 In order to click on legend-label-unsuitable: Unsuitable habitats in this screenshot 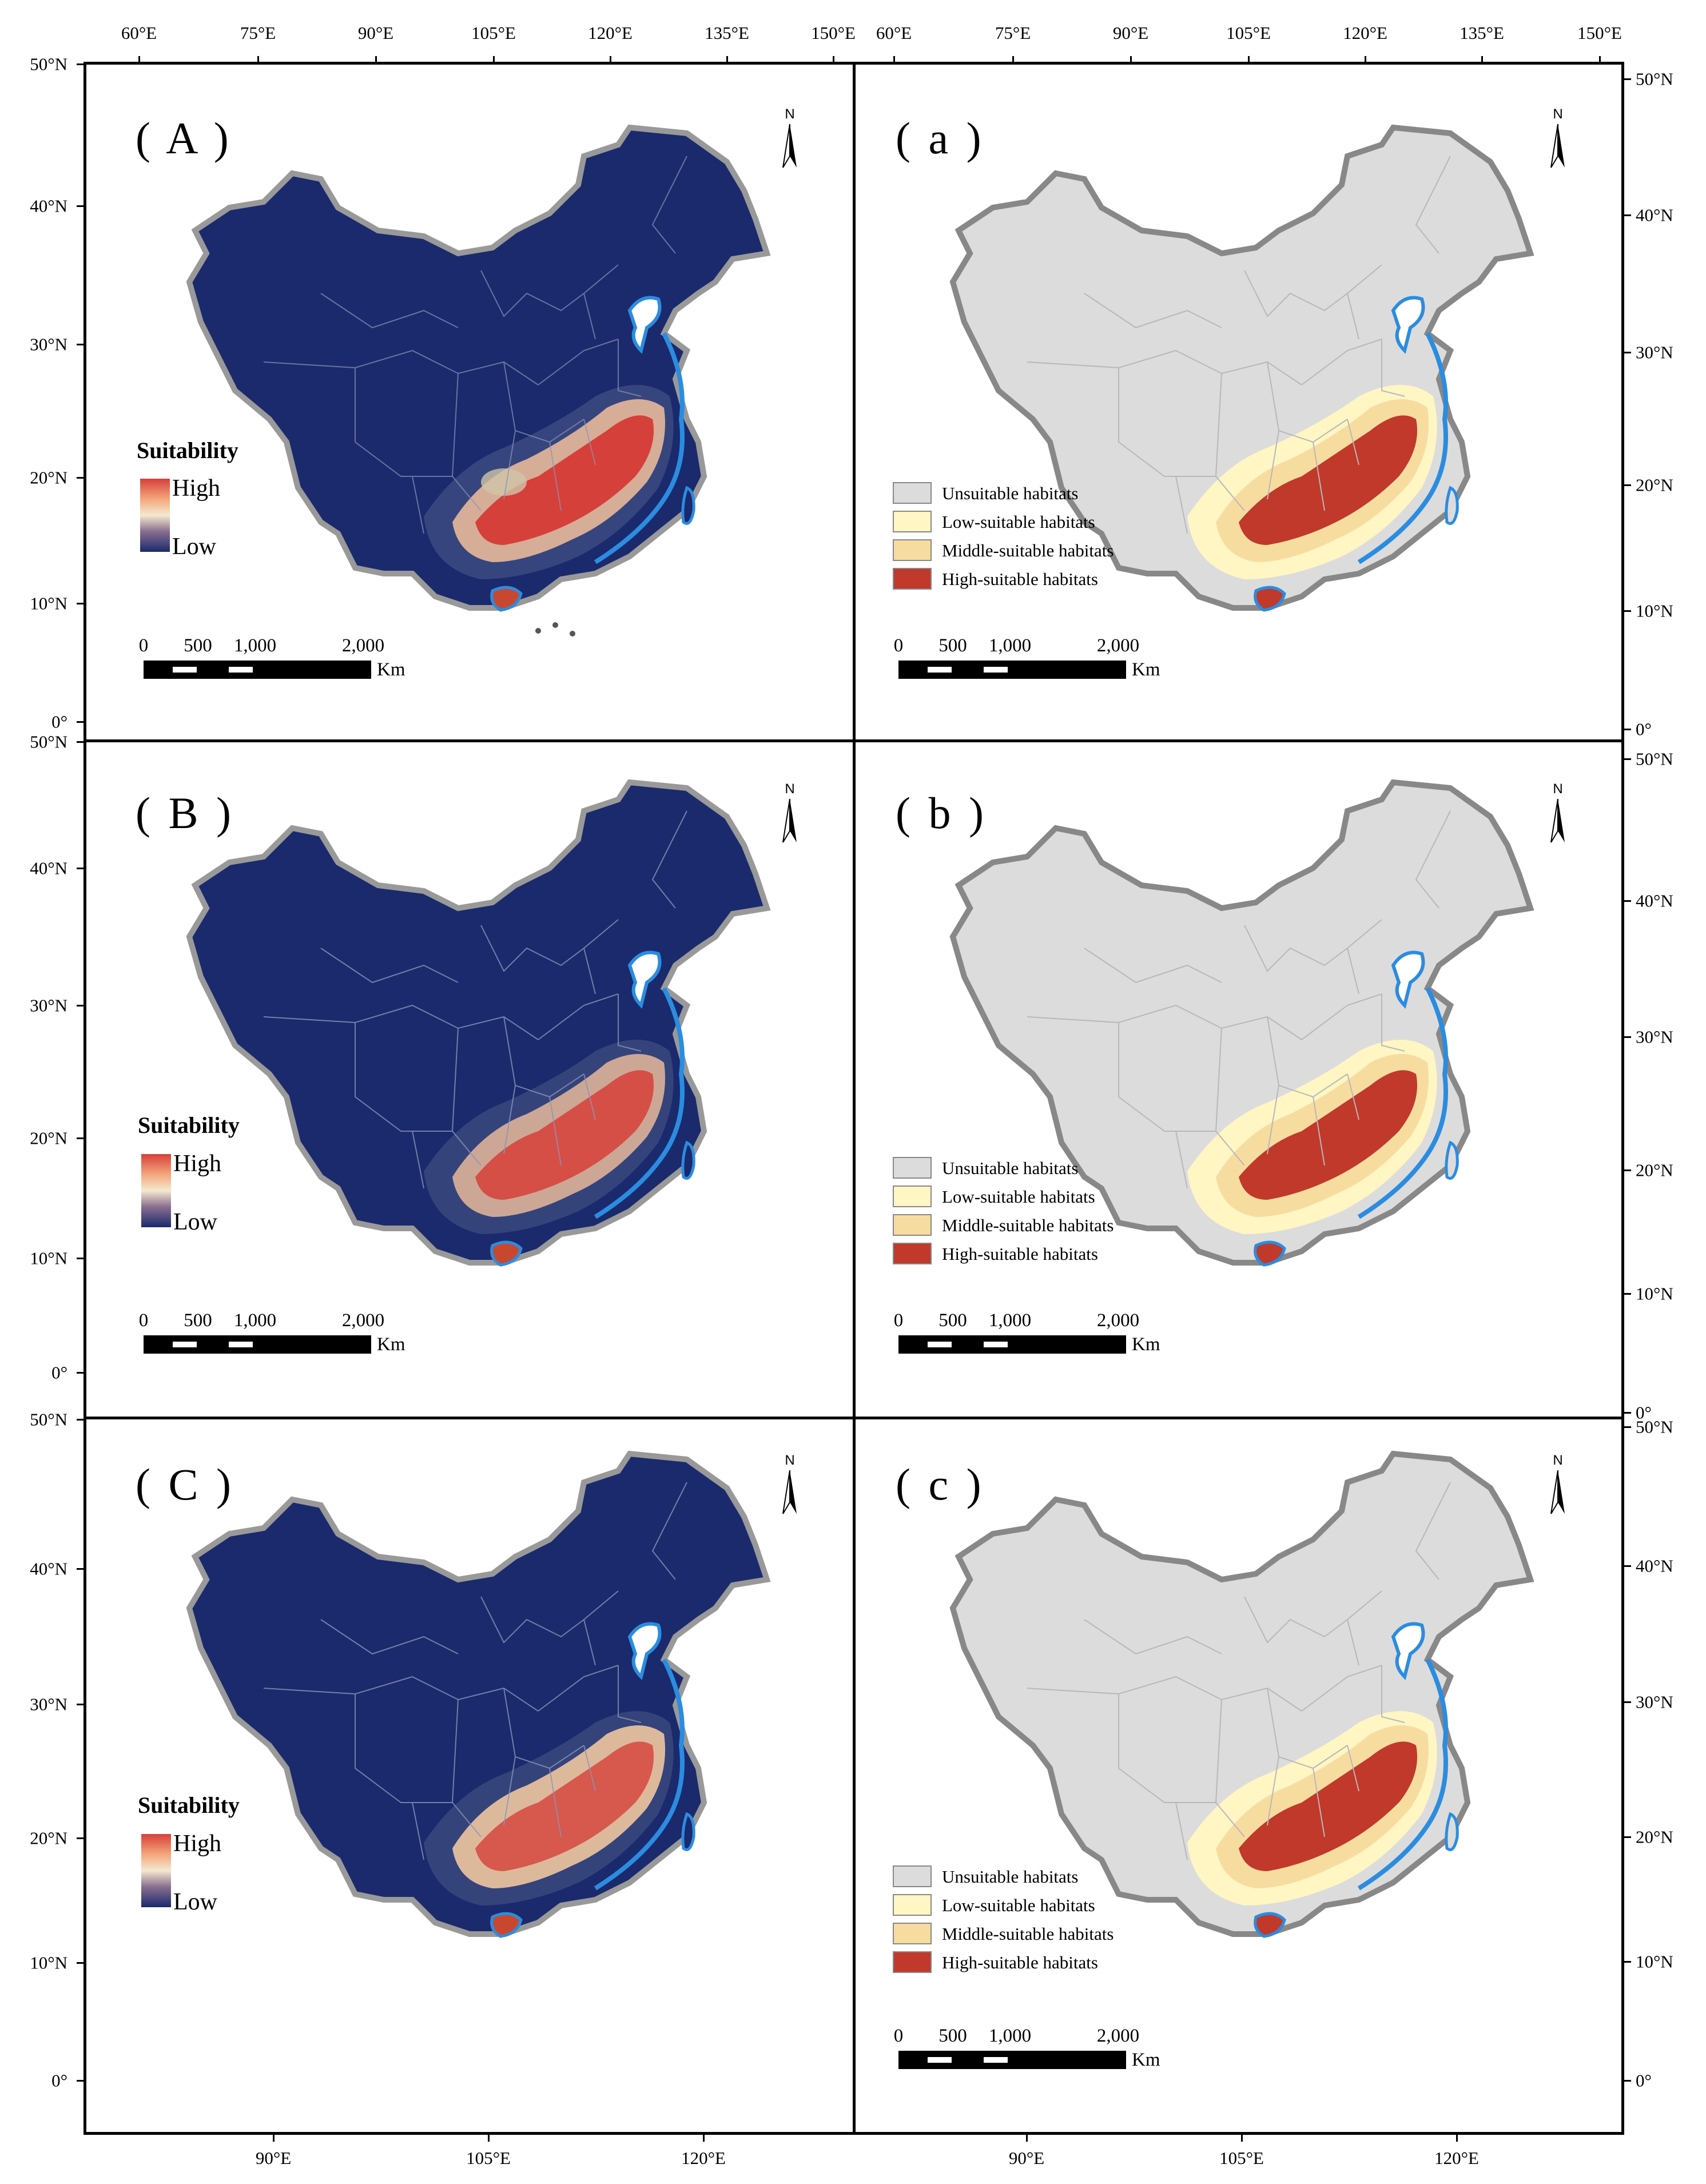, I will do `click(1010, 1168)`.